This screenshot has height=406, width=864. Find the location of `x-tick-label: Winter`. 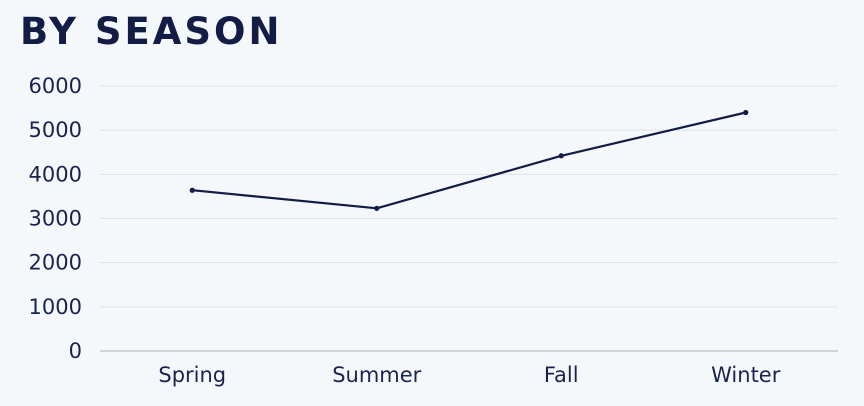

x-tick-label: Winter is located at coordinates (746, 375).